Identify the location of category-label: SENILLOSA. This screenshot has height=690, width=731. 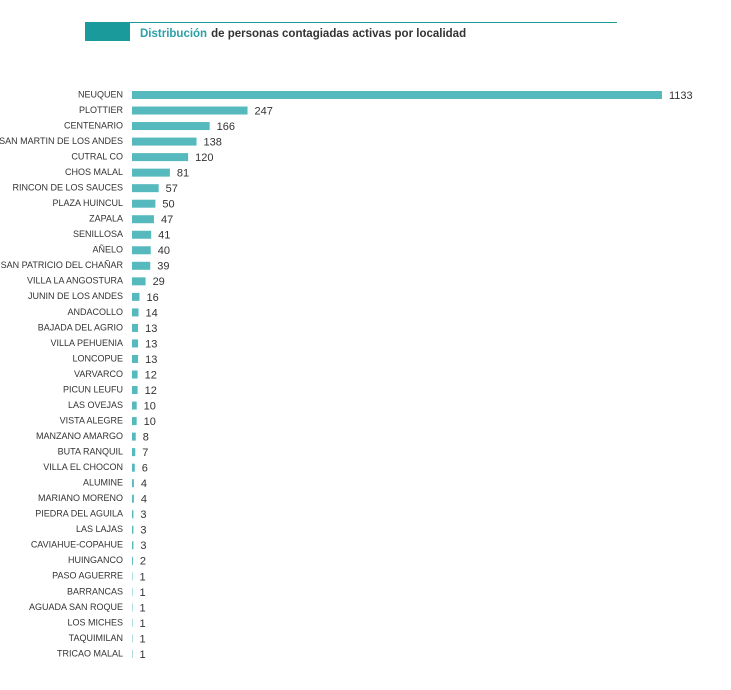
(98, 234).